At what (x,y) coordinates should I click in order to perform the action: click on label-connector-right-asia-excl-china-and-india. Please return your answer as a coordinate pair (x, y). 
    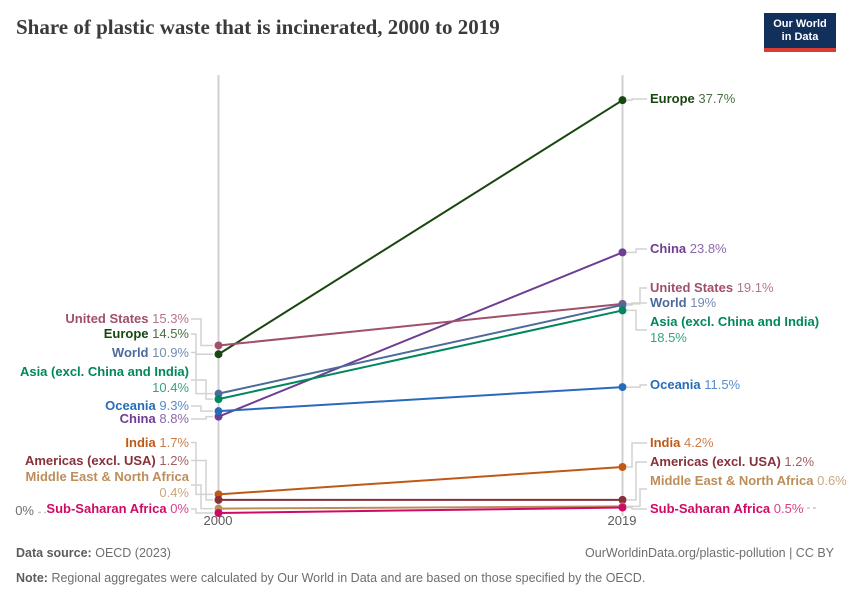
    Looking at the image, I should click on (637, 320).